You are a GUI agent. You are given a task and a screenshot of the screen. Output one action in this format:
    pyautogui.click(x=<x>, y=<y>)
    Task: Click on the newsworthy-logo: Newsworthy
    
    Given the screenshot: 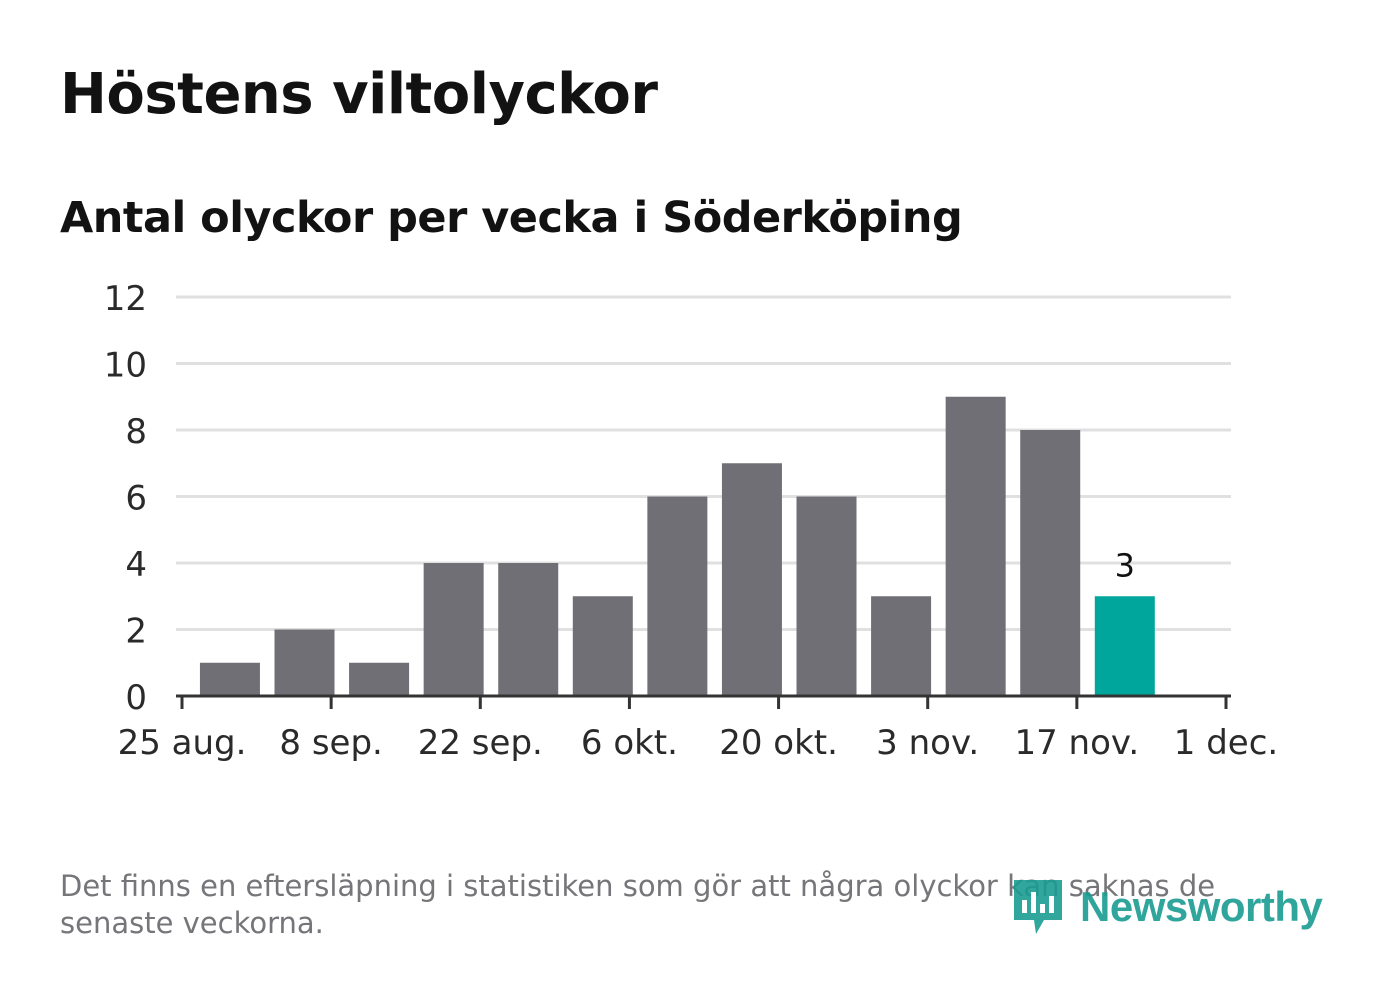 What is the action you would take?
    pyautogui.click(x=1166, y=907)
    